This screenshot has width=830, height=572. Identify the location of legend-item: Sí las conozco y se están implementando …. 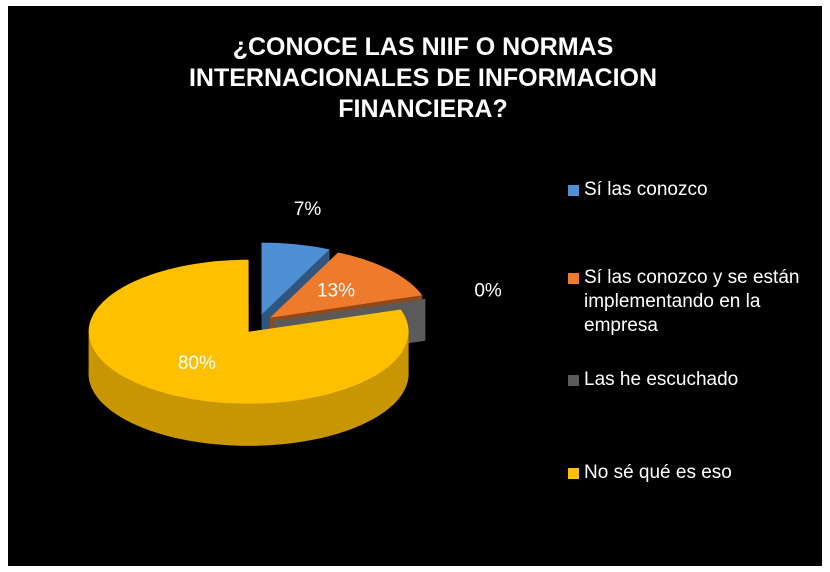
(693, 302).